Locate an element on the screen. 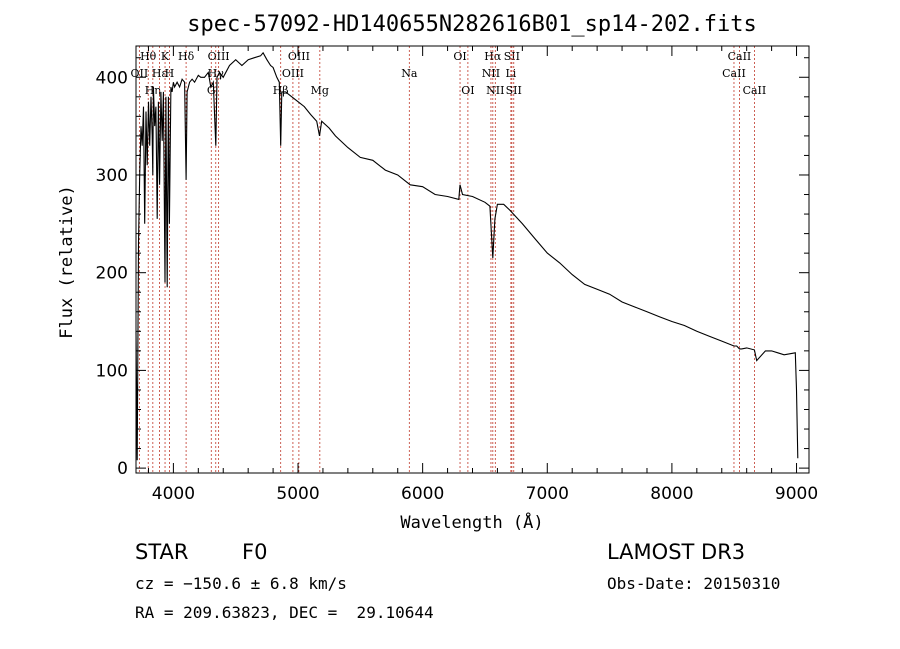  y-axis-label: Flux (relative) is located at coordinates (67, 262).